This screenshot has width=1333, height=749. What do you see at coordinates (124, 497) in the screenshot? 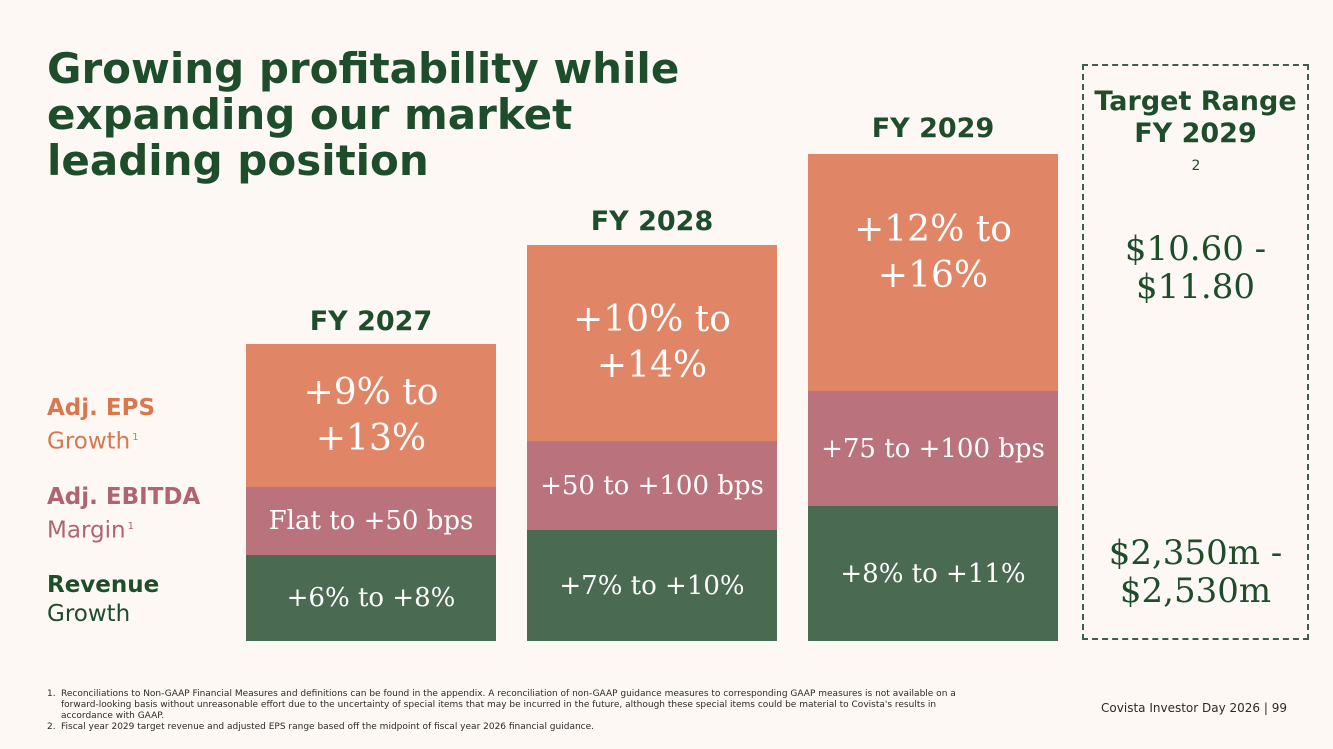
I see `row-label-ebitda-title: Adj. EBITDA` at bounding box center [124, 497].